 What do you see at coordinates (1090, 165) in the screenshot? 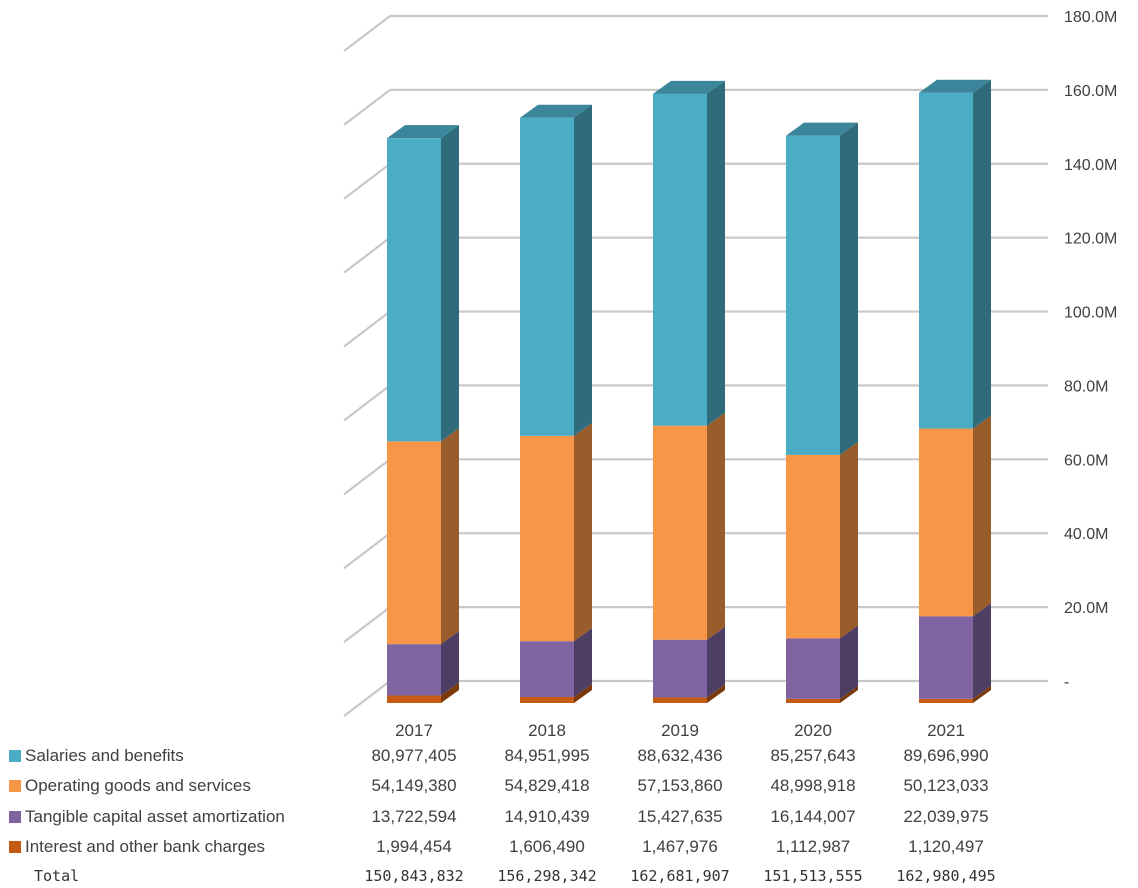
I see `y-tick-label: 140.0M` at bounding box center [1090, 165].